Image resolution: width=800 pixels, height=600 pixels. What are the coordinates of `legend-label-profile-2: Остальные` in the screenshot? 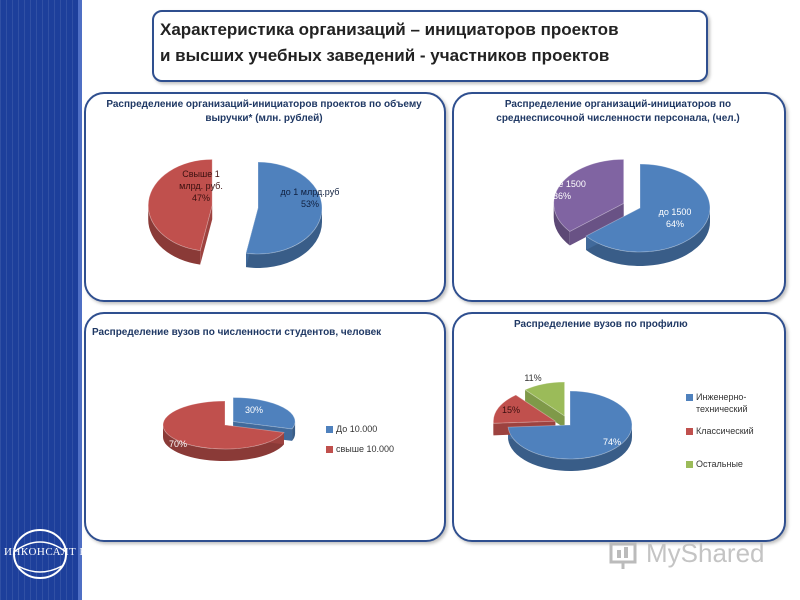 It's located at (719, 464).